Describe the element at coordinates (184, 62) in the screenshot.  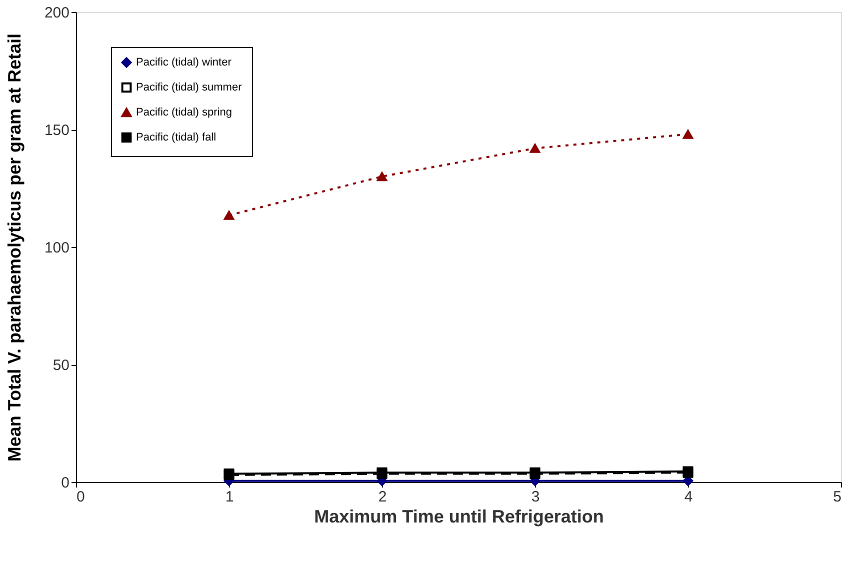
I see `legend-label: Pacific (tidal) winter` at that location.